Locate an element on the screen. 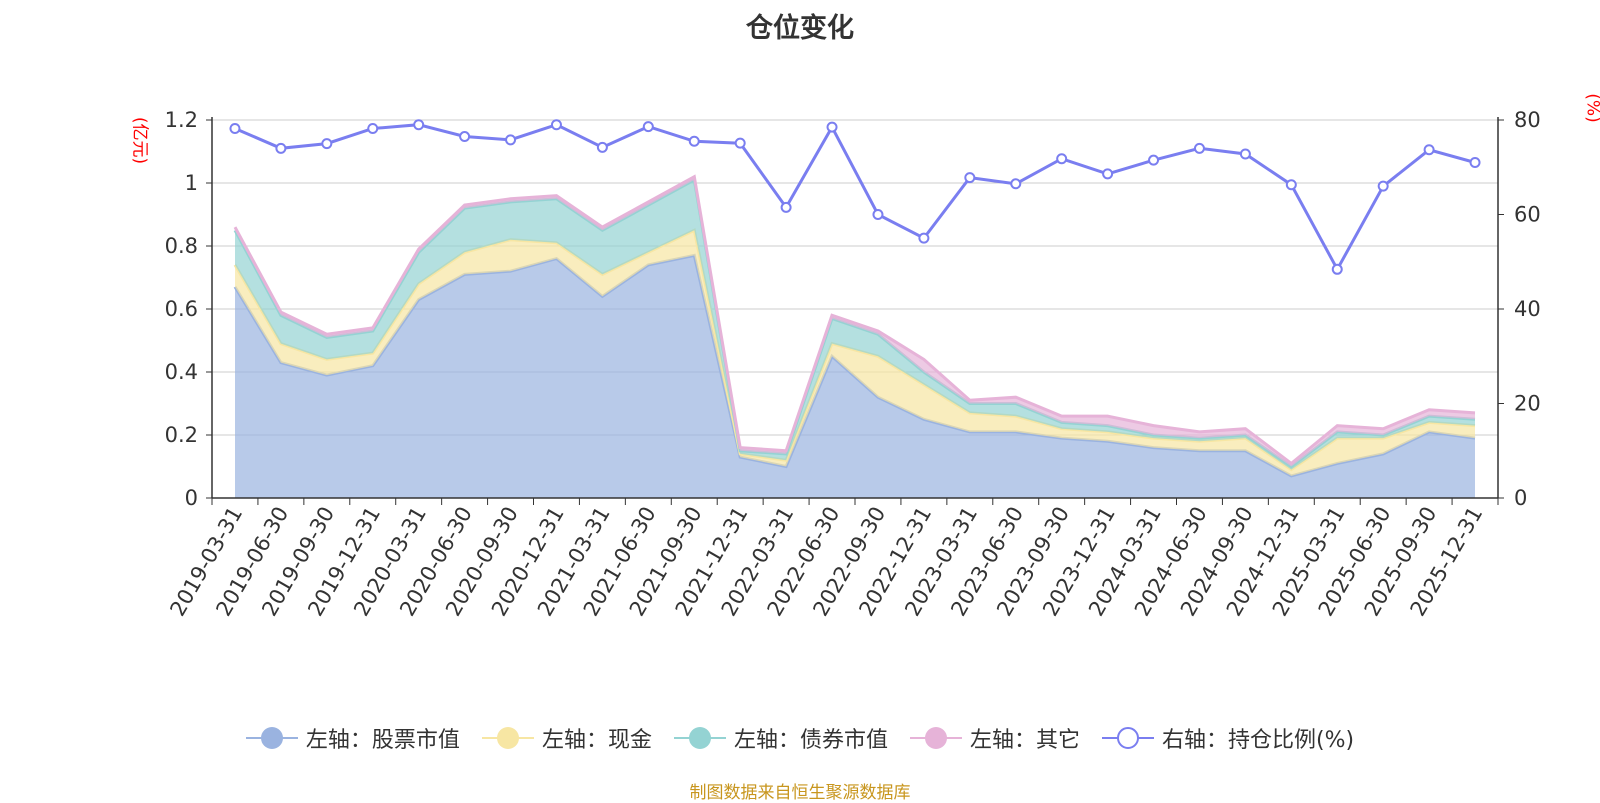 This screenshot has width=1600, height=803. right-axis-tick-label: 0 is located at coordinates (1520, 498).